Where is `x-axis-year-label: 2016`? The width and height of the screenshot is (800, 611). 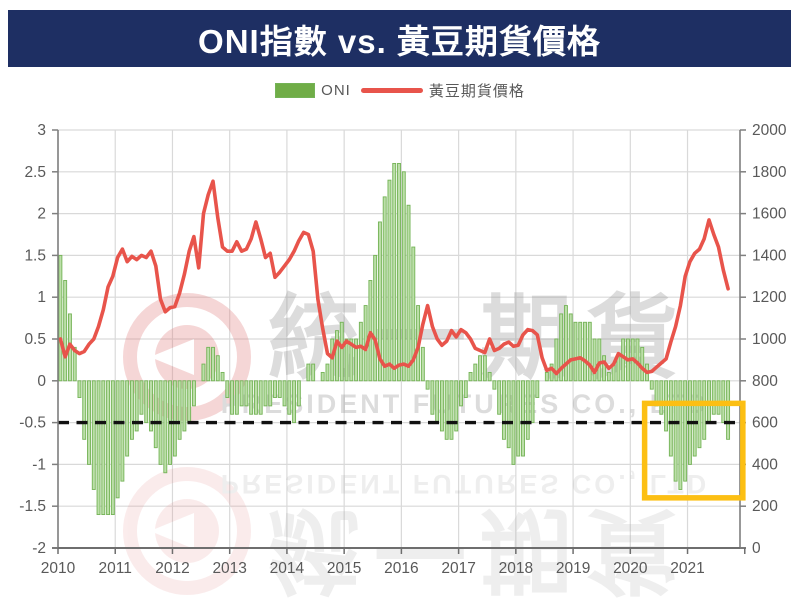
x-axis-year-label: 2016 is located at coordinates (401, 568).